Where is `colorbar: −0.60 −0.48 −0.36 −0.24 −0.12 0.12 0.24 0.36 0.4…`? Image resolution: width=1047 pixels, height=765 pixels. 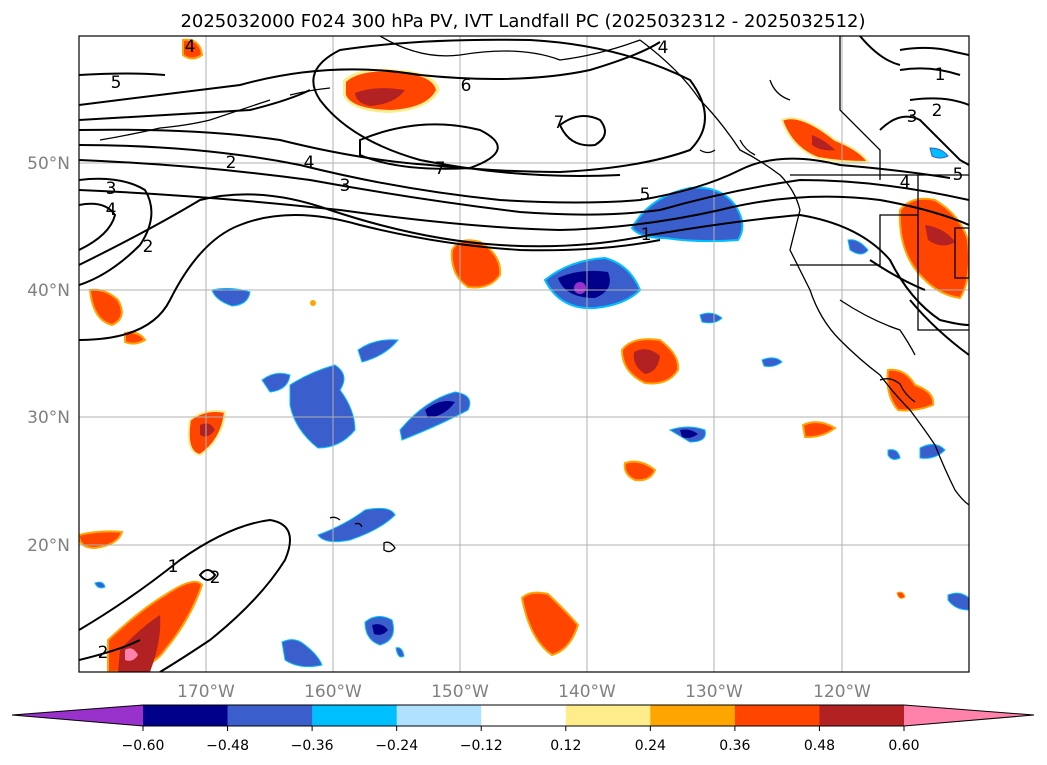 colorbar: −0.60 −0.48 −0.36 −0.24 −0.12 0.12 0.24 0.36 0.4… is located at coordinates (523, 729).